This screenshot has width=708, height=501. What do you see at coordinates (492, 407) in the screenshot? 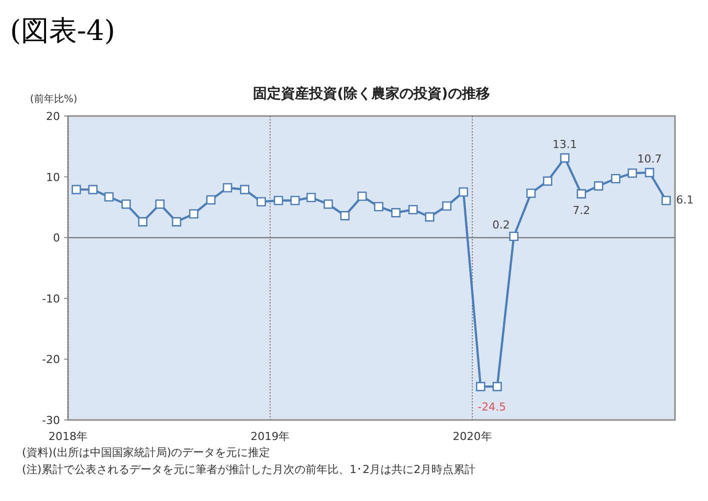
I see `data-label: -24.5` at bounding box center [492, 407].